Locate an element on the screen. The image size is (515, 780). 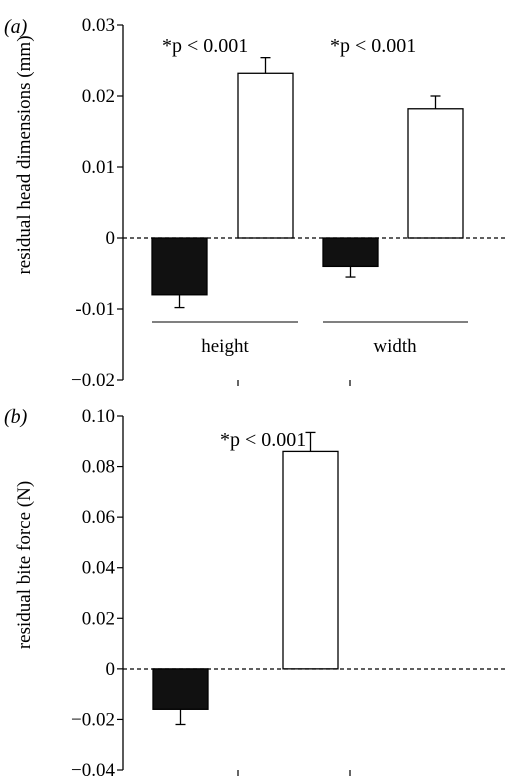
panel-a-annotation-height: *p < 0.001 is located at coordinates (205, 46).